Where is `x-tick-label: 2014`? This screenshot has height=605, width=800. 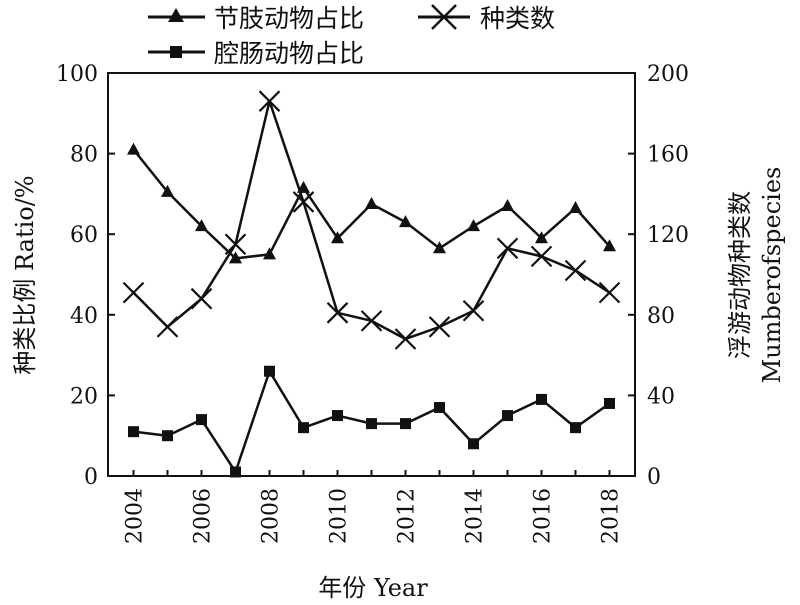
x-tick-label: 2014 is located at coordinates (475, 516).